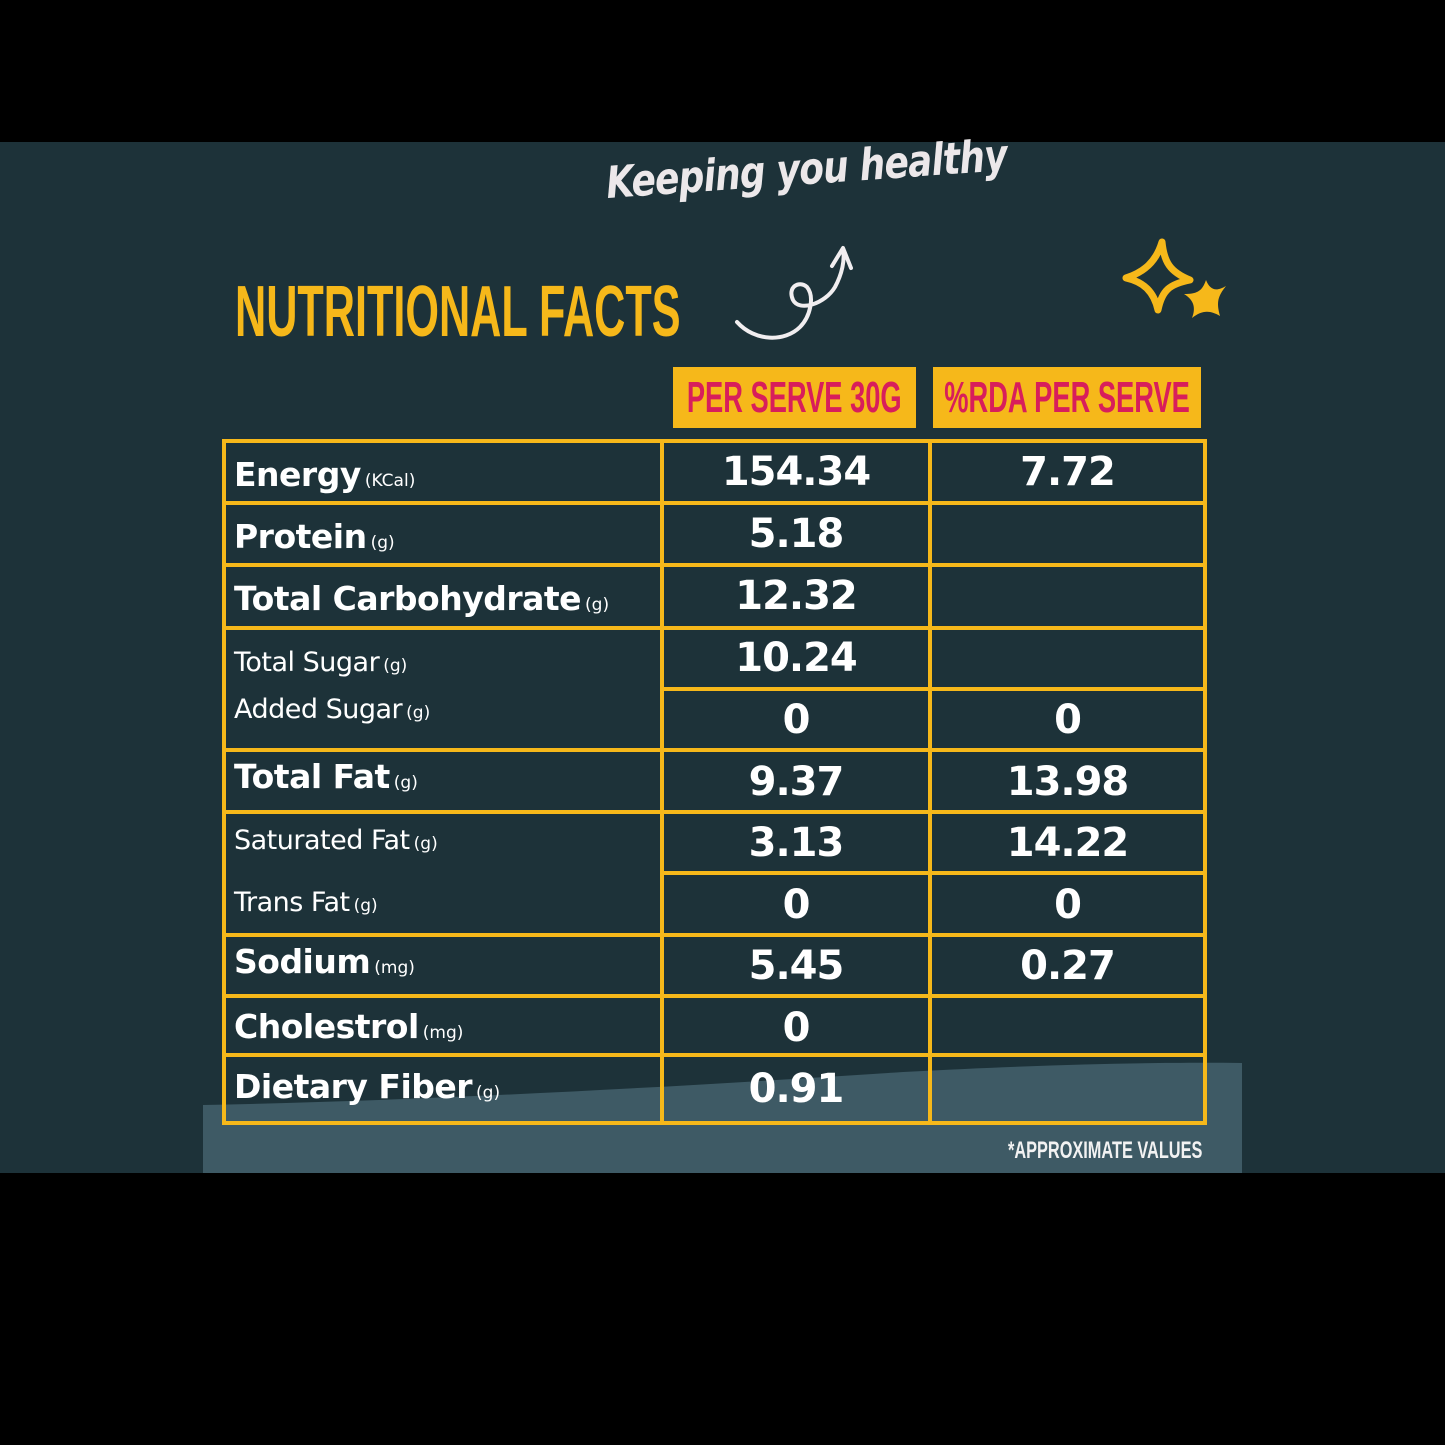 The width and height of the screenshot is (1445, 1445). I want to click on row-label-added-sugar: Added Sugar (g), so click(332, 709).